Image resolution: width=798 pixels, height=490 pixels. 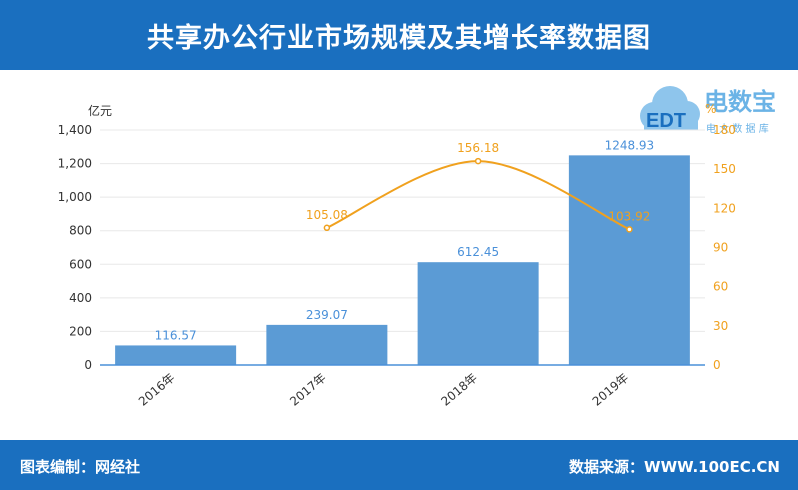 I want to click on bar-value-label: 239.07, so click(x=327, y=315).